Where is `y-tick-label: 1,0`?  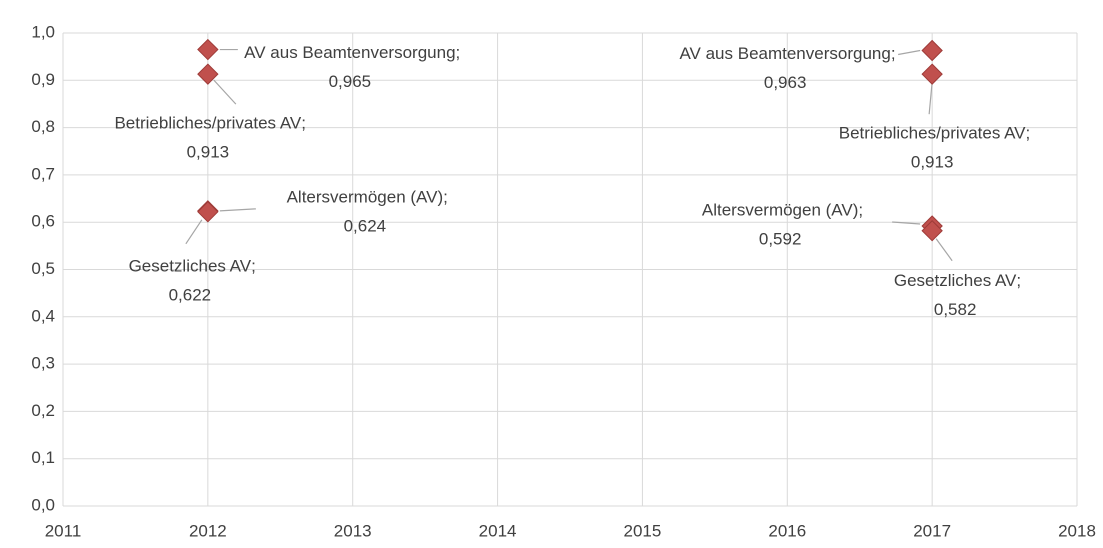 y-tick-label: 1,0 is located at coordinates (43, 31).